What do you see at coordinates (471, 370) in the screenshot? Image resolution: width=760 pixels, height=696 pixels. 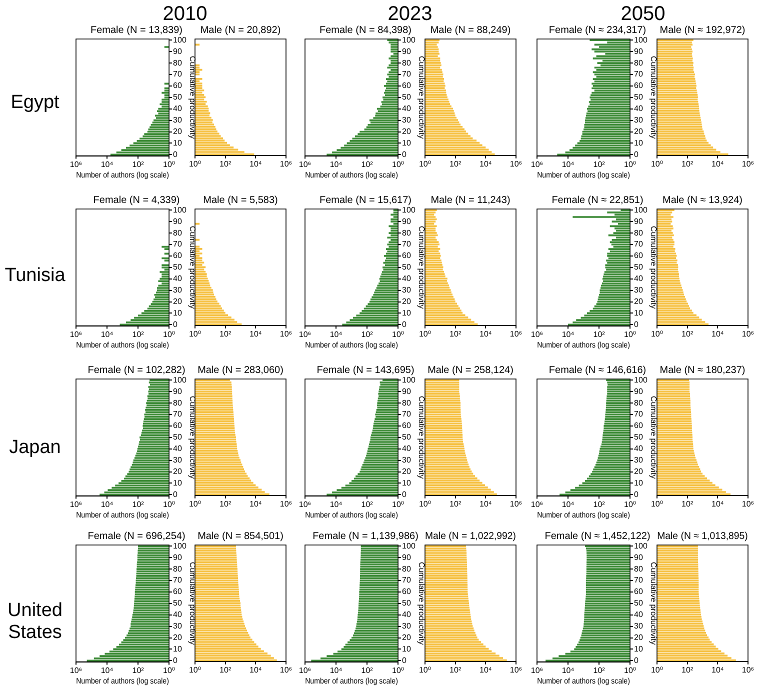 I see `chart-title: Male (N = 258,124)` at bounding box center [471, 370].